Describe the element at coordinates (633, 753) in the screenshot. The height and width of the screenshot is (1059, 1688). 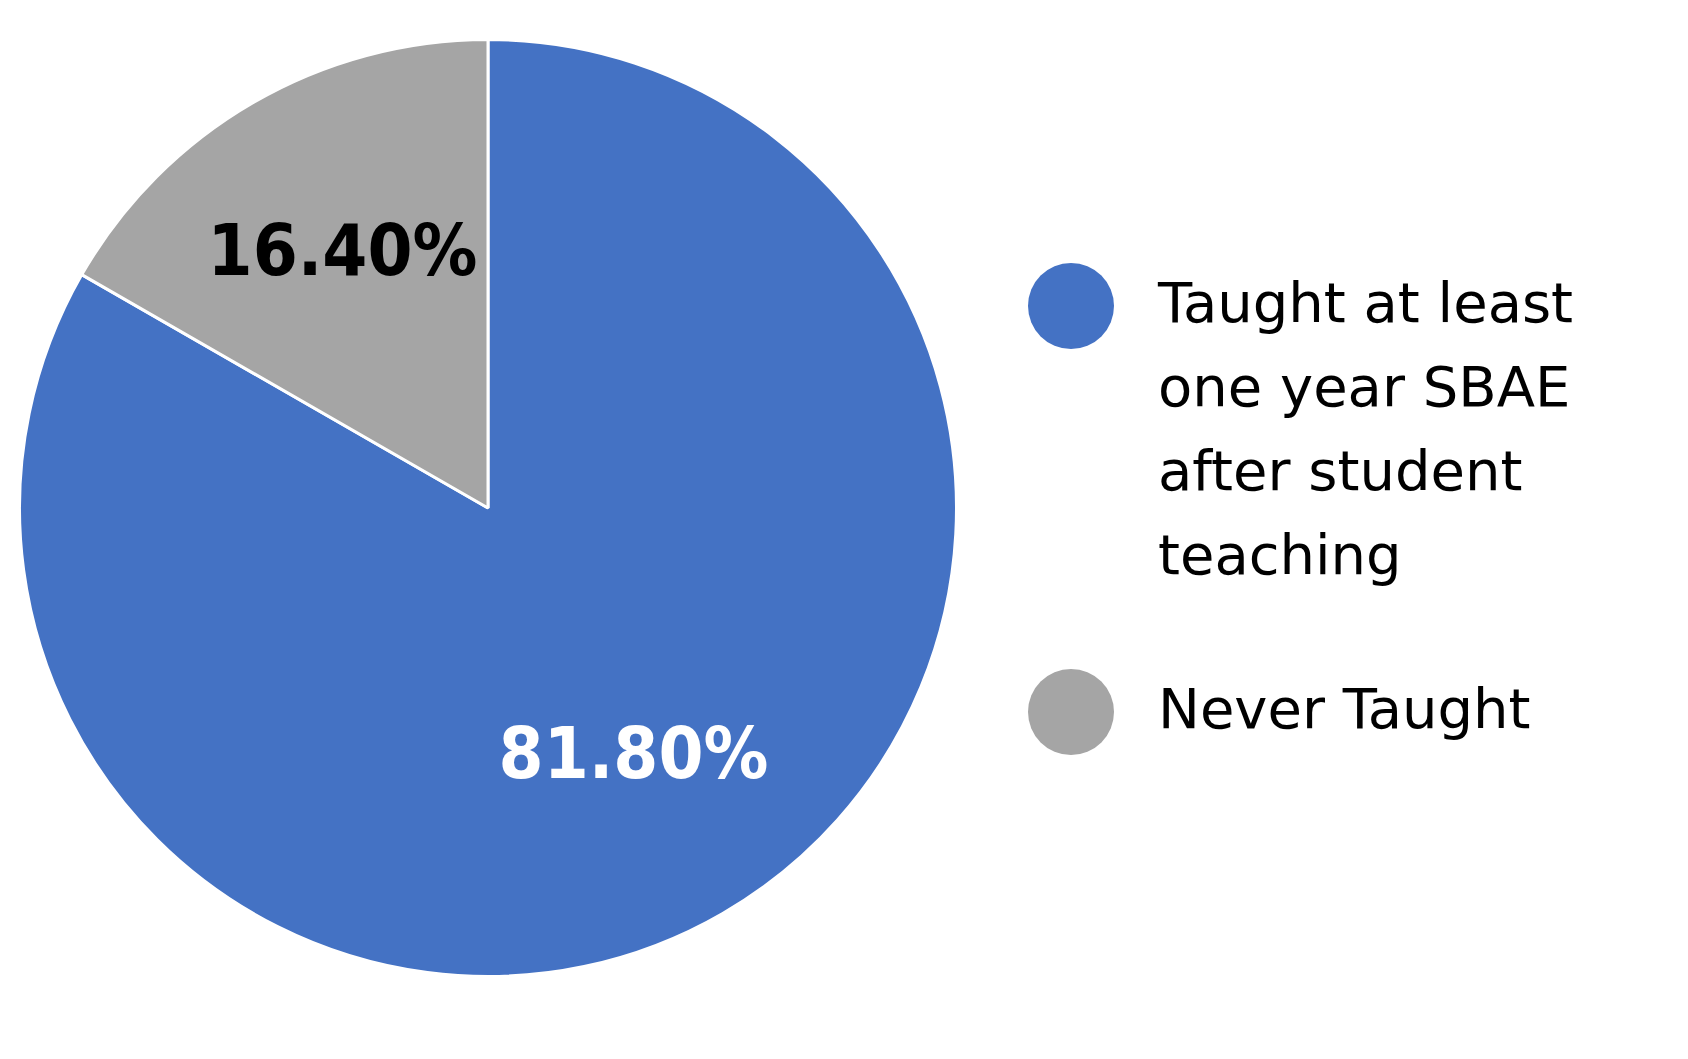
I see `data-label: 81.80%` at that location.